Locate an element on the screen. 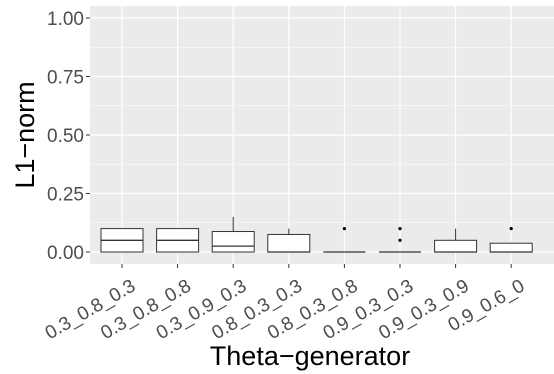  y-tick-label: 0.75 is located at coordinates (65, 78).